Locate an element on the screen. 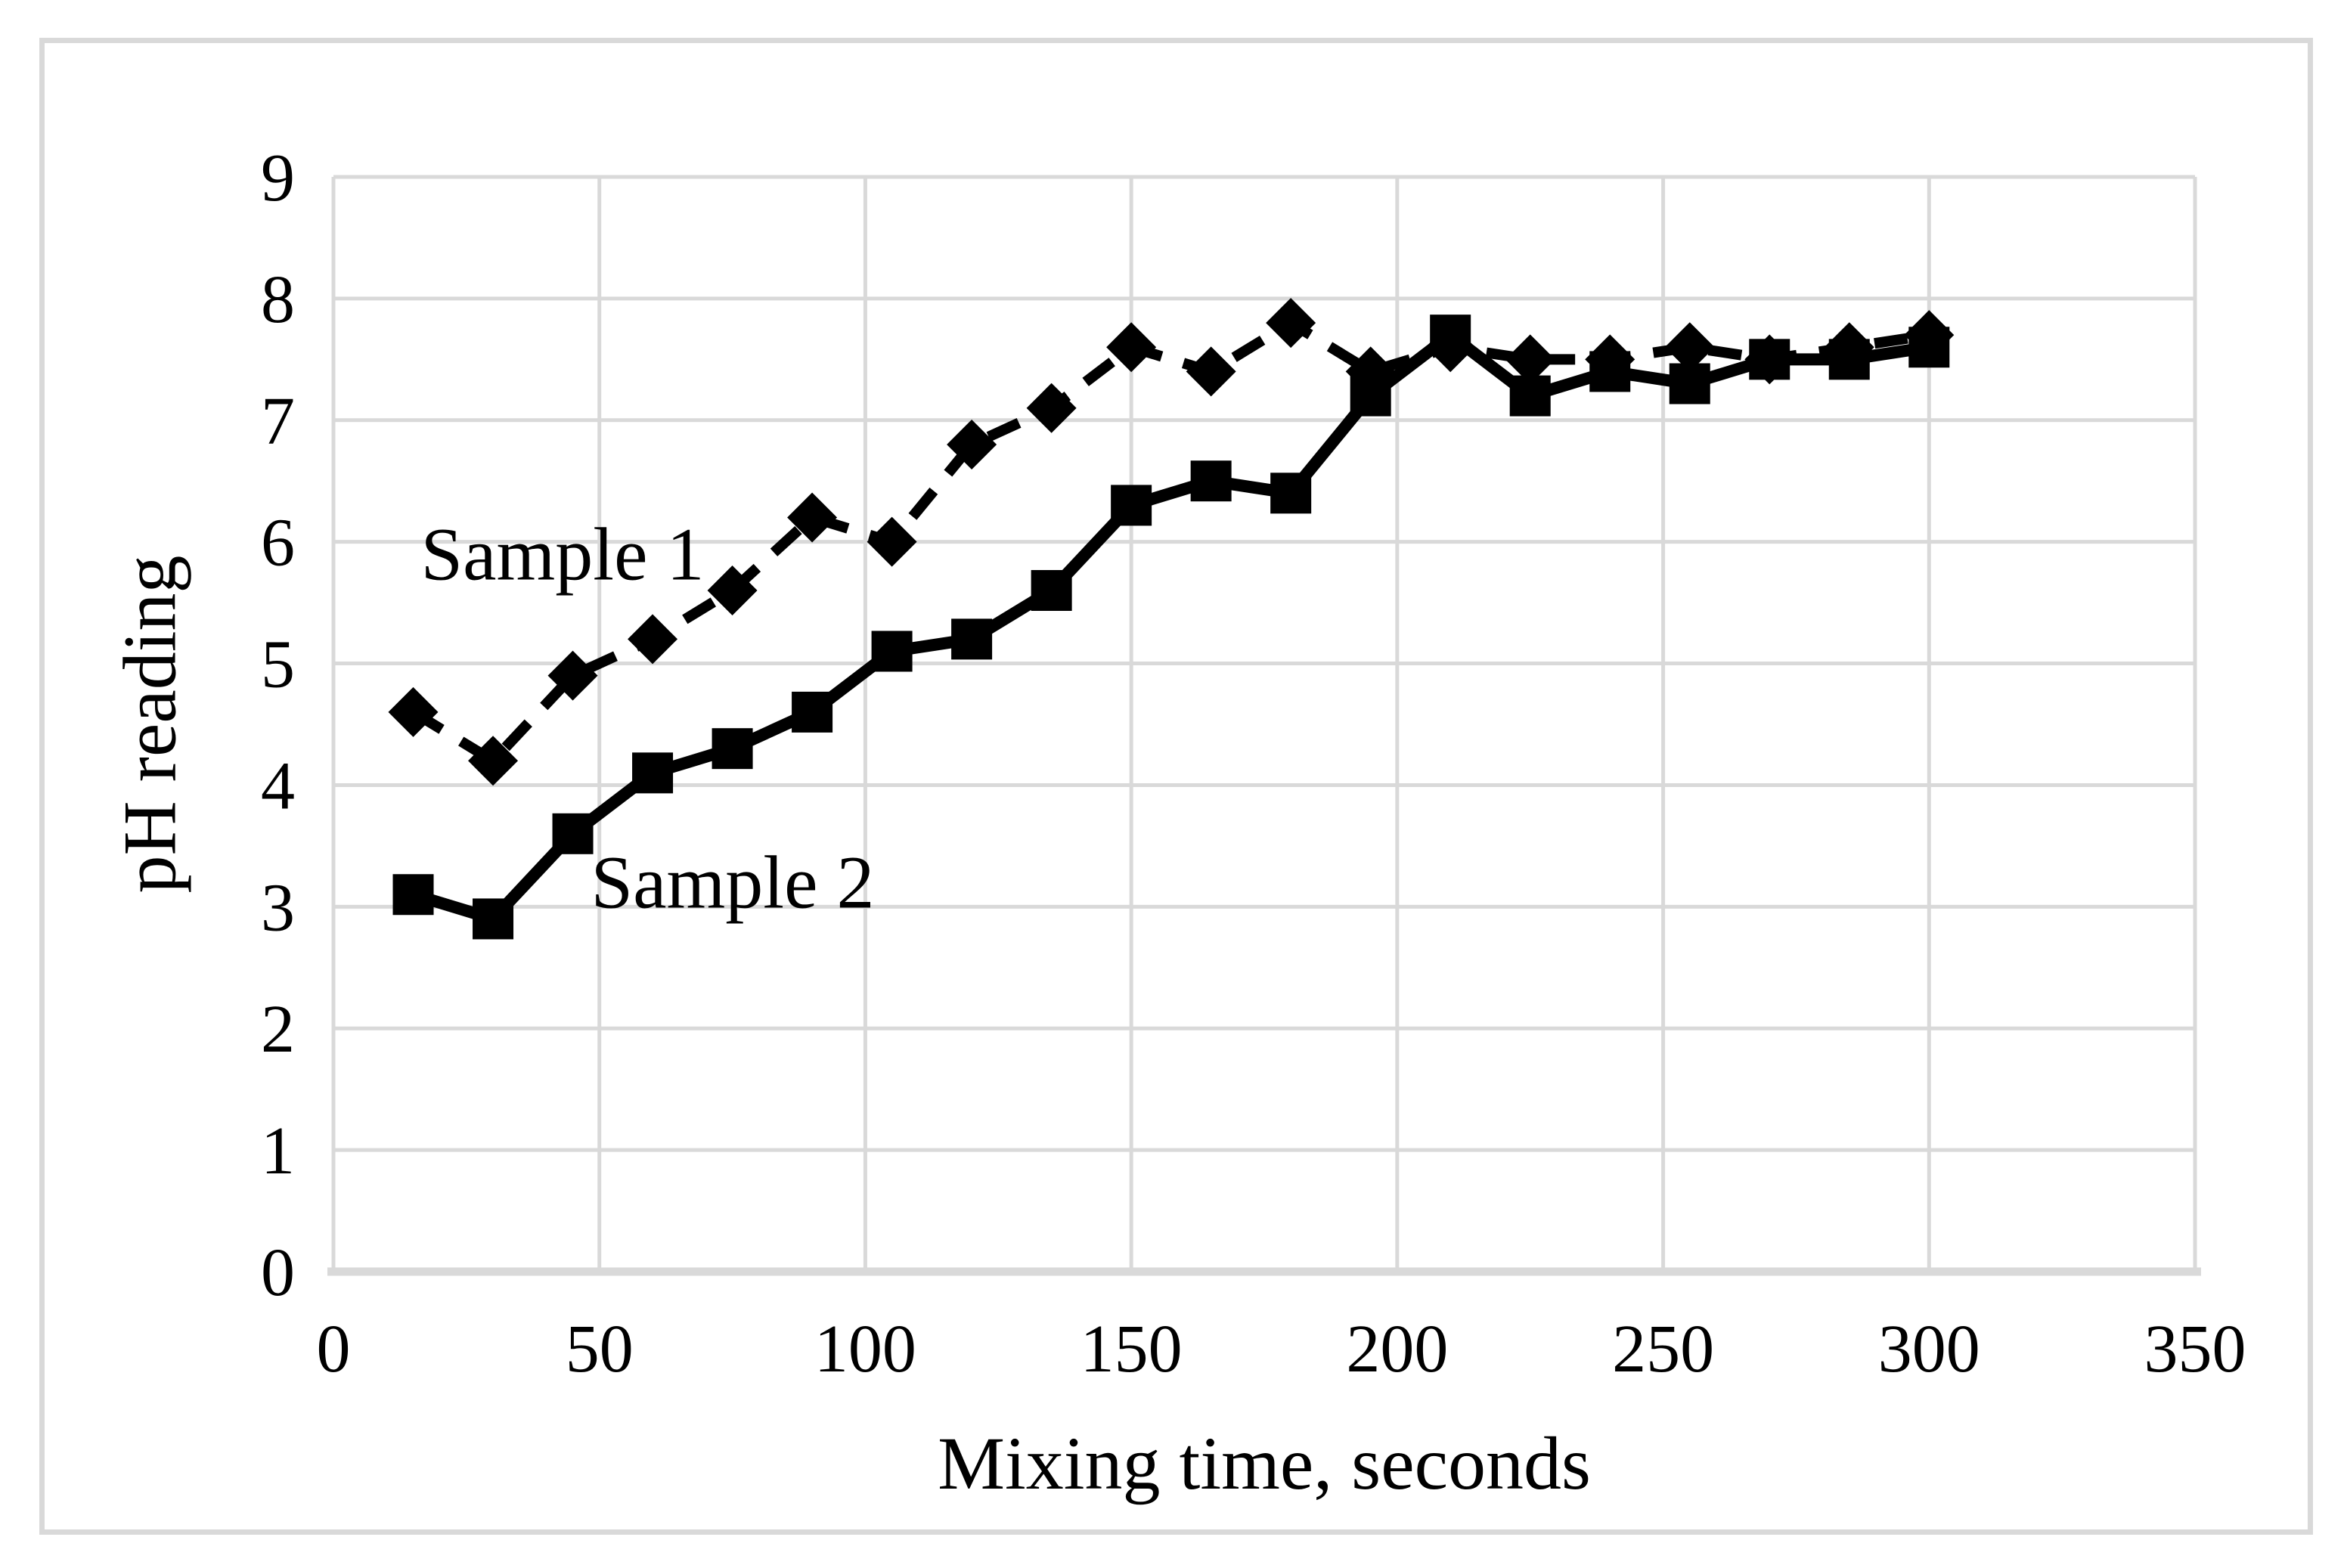 This screenshot has width=2347, height=1568. x-axis-title: Mixing time, seconds is located at coordinates (1264, 1463).